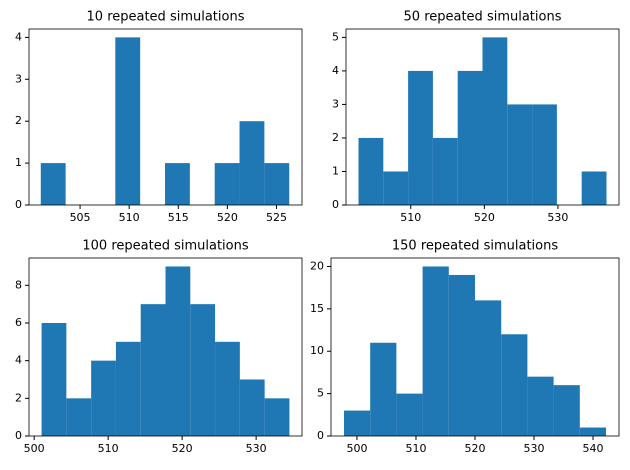  Describe the element at coordinates (80, 217) in the screenshot. I see `x-tick-label: 505` at that location.